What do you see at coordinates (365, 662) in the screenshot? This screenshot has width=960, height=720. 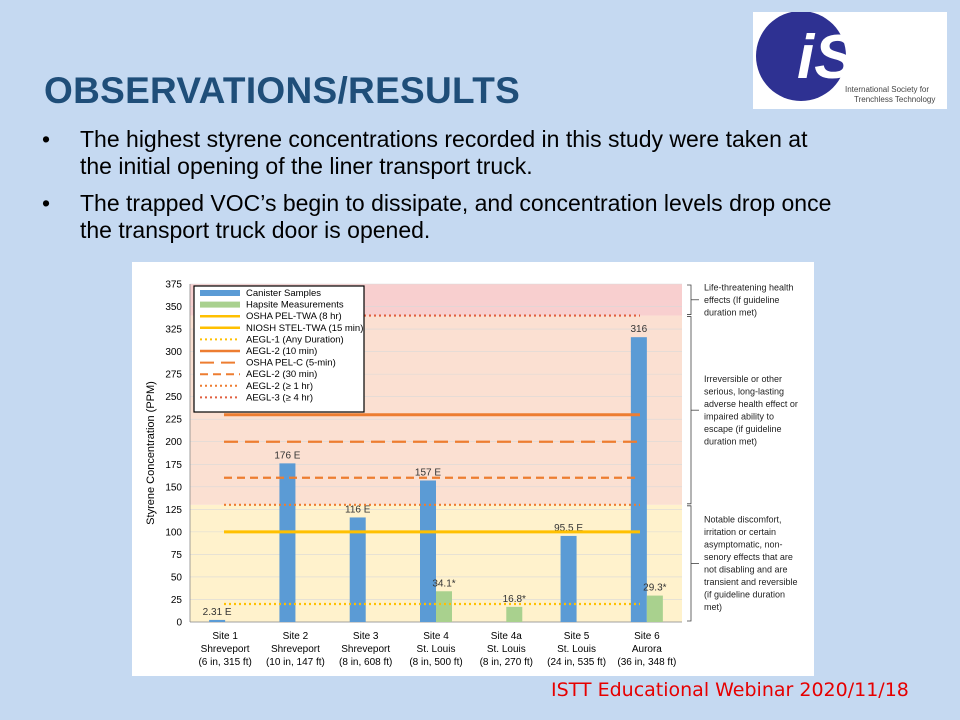 I see `x-tick-label: (8 in, 608 ft)` at bounding box center [365, 662].